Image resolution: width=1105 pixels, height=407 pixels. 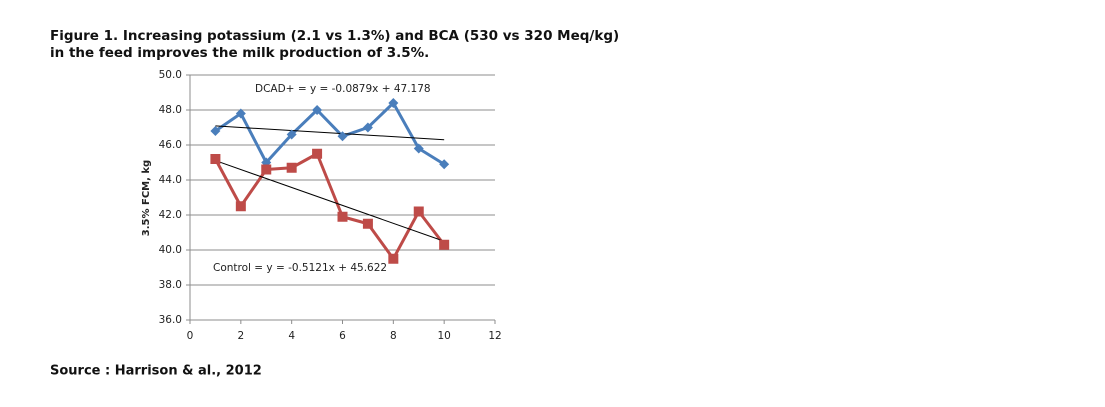 I want to click on x-tick-label: 10, so click(x=443, y=336).